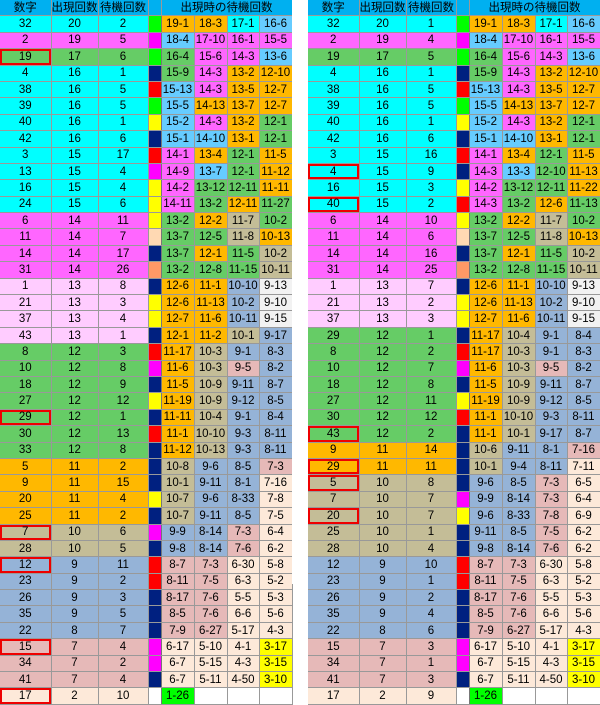 Image resolution: width=600 pixels, height=705 pixels. Describe the element at coordinates (276, 664) in the screenshot. I see `history-cell-4: 3-15` at that location.